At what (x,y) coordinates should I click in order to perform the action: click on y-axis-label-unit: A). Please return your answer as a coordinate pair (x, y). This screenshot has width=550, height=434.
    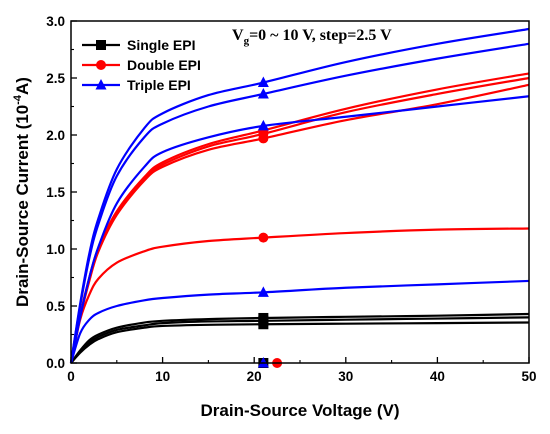
    Looking at the image, I should click on (22, 86).